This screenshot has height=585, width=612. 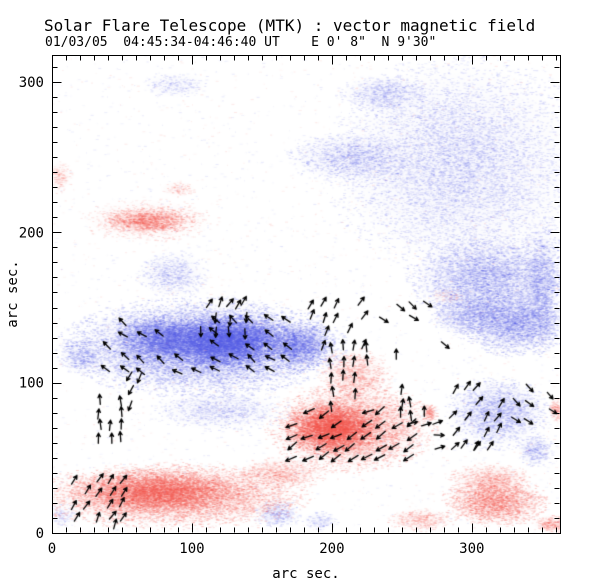 What do you see at coordinates (331, 549) in the screenshot?
I see `x-tick-label: 200` at bounding box center [331, 549].